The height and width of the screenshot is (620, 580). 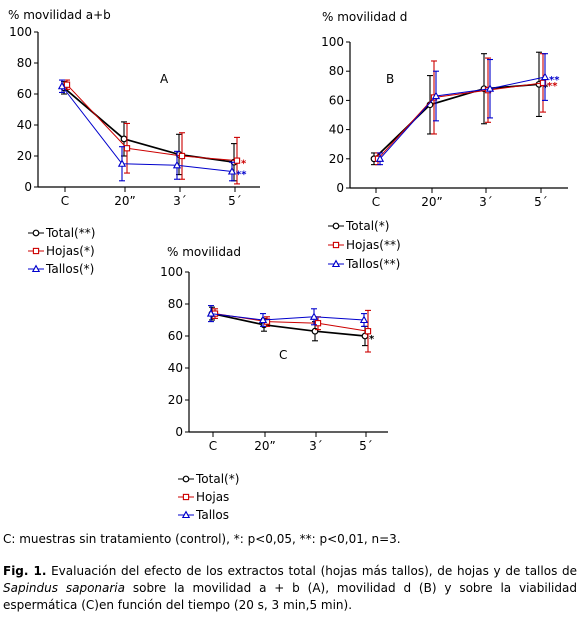 I want to click on series-total: *, so click(x=291, y=326).